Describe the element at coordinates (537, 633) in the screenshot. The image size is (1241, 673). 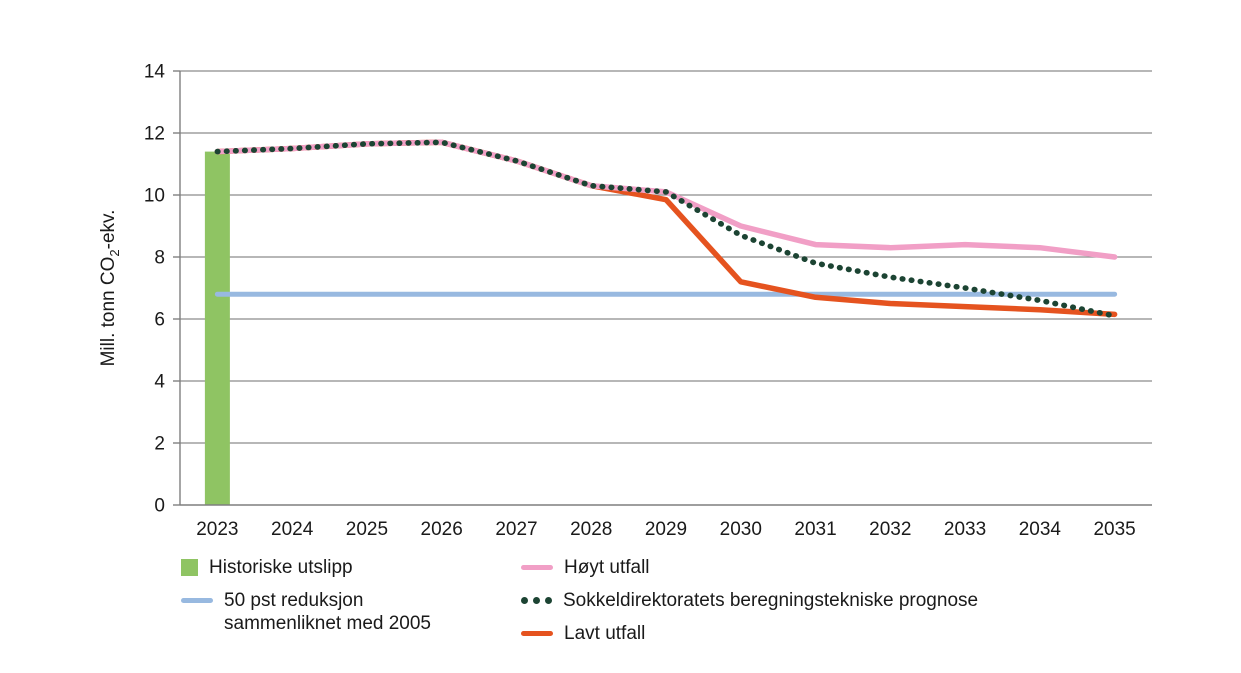
I see `lavt-utfall-line-icon` at that location.